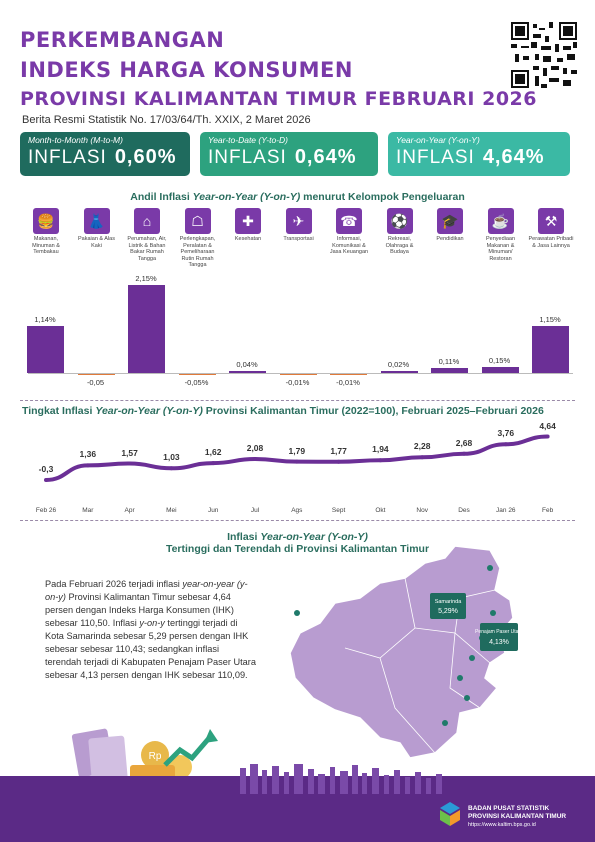 The width and height of the screenshot is (595, 842). What do you see at coordinates (438, 140) in the screenshot?
I see `card-label: Year-on-Year (Y-on-Y)` at bounding box center [438, 140].